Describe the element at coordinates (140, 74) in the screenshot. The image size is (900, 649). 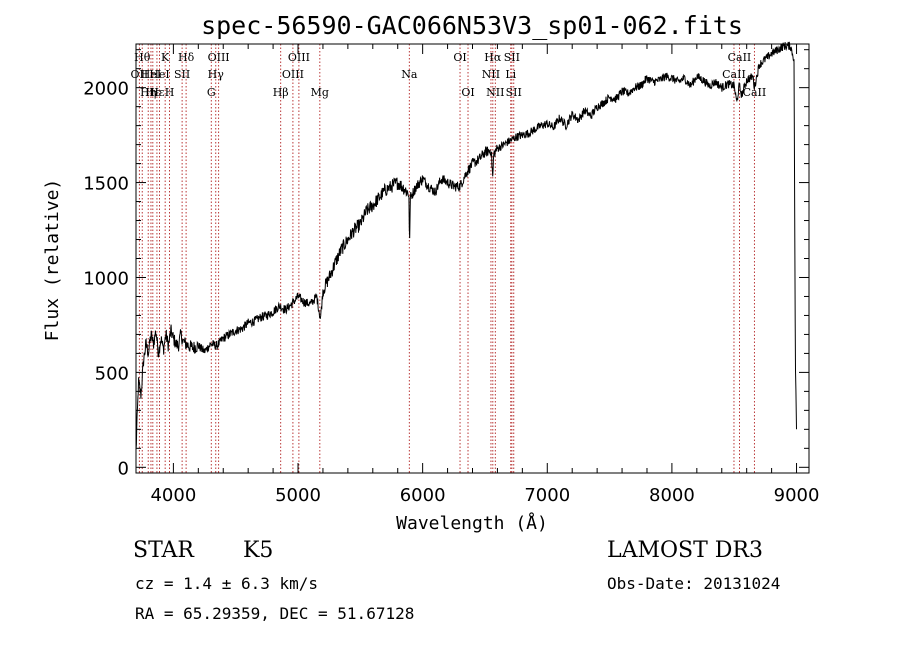
I see `line-label: OII` at that location.